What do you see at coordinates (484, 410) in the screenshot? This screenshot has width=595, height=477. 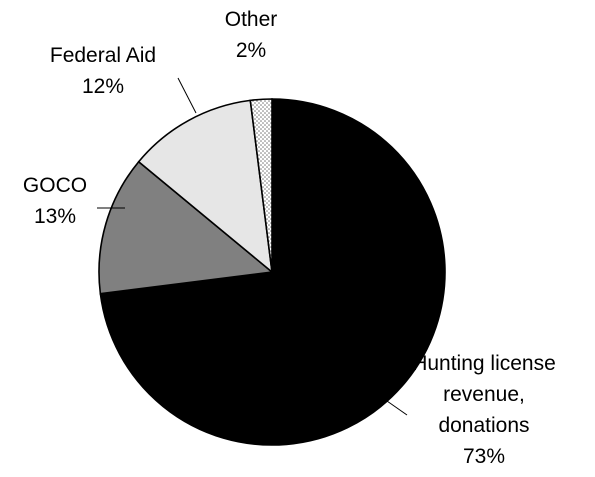 I see `slice-label-hunting-license-revenue-donations: Hunting license revenue, donations 73%` at bounding box center [484, 410].